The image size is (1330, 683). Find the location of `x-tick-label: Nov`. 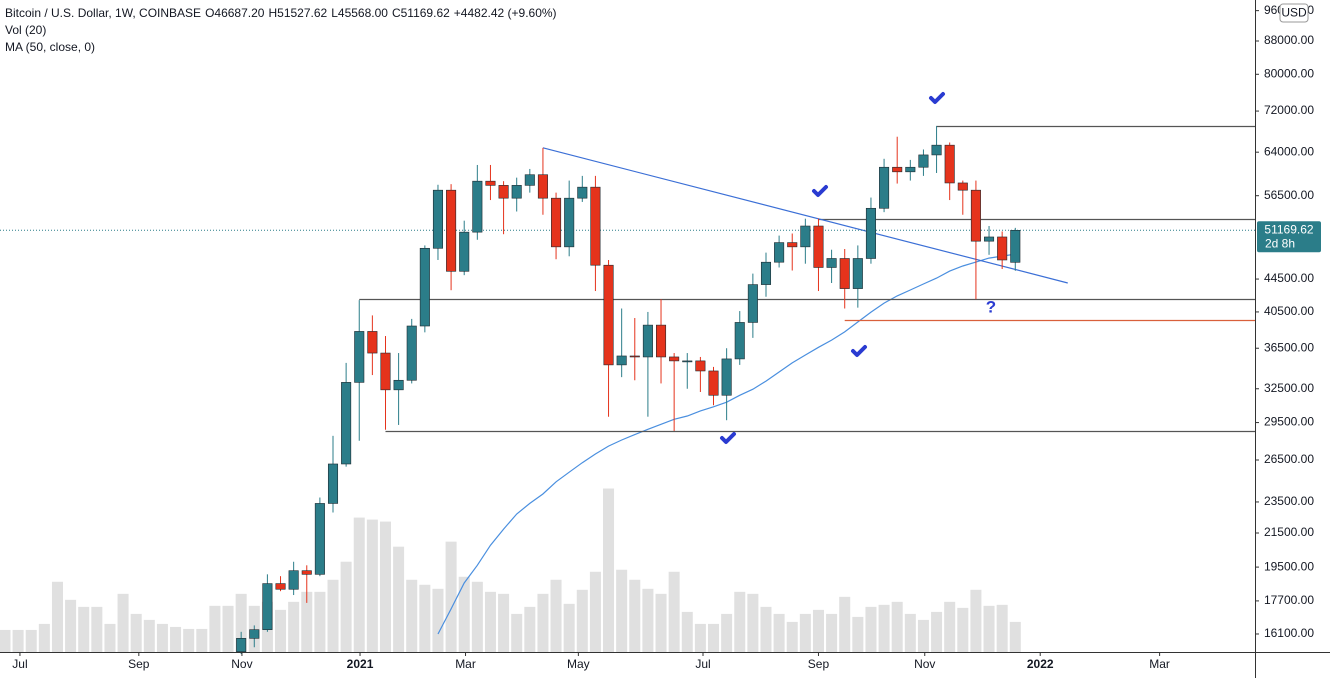

x-tick-label: Nov is located at coordinates (924, 664).